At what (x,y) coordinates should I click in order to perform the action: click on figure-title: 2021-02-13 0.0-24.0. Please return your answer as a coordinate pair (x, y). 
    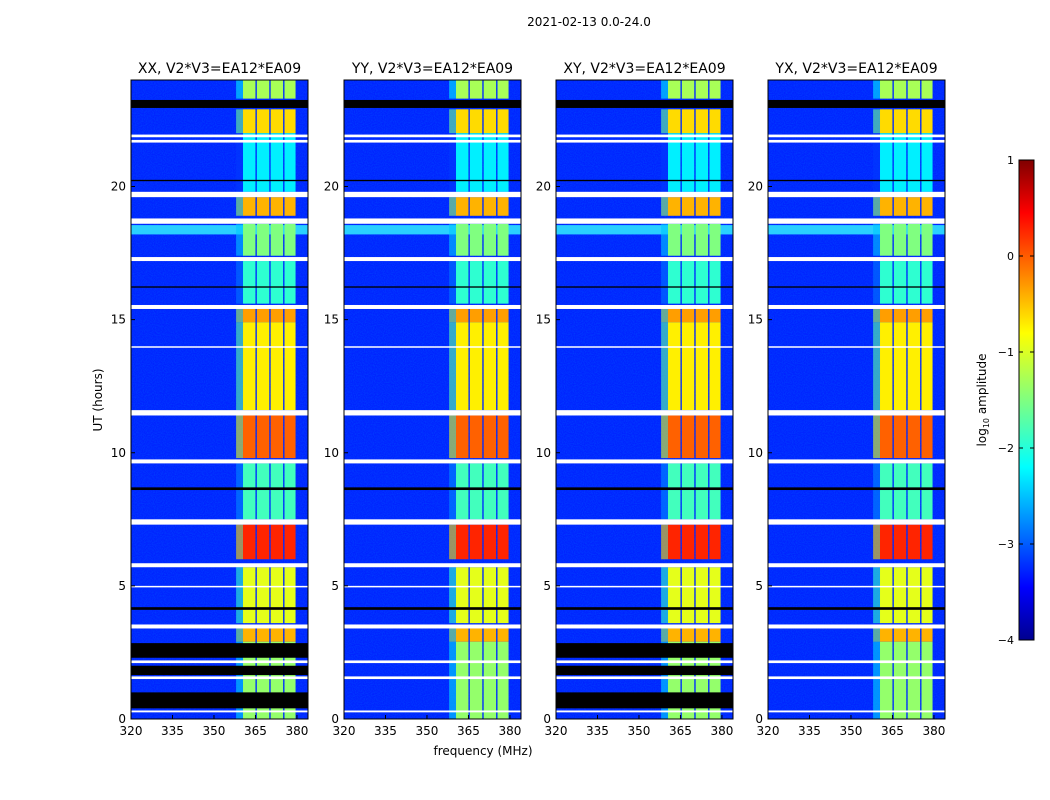
    Looking at the image, I should click on (589, 22).